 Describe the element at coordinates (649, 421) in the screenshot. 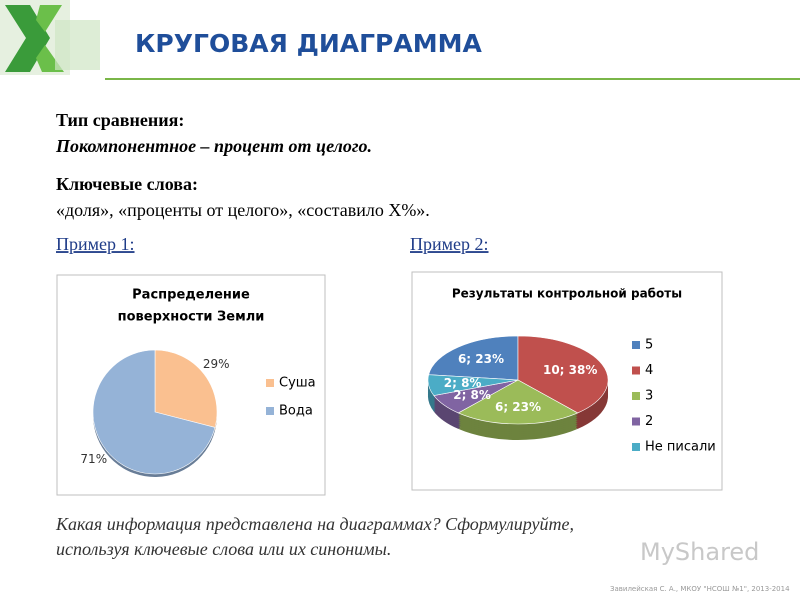

I see `legend-label: 2` at that location.